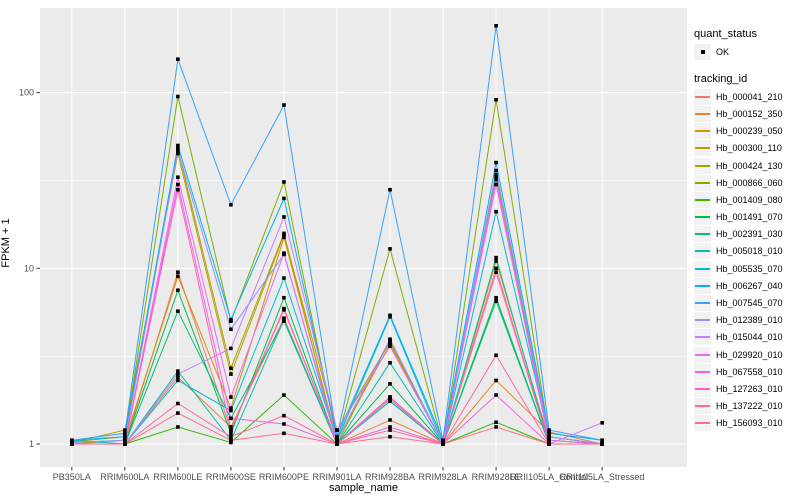  Describe the element at coordinates (747, 320) in the screenshot. I see `legend-item-Hb_012389_010: Hb_012389_010` at that location.